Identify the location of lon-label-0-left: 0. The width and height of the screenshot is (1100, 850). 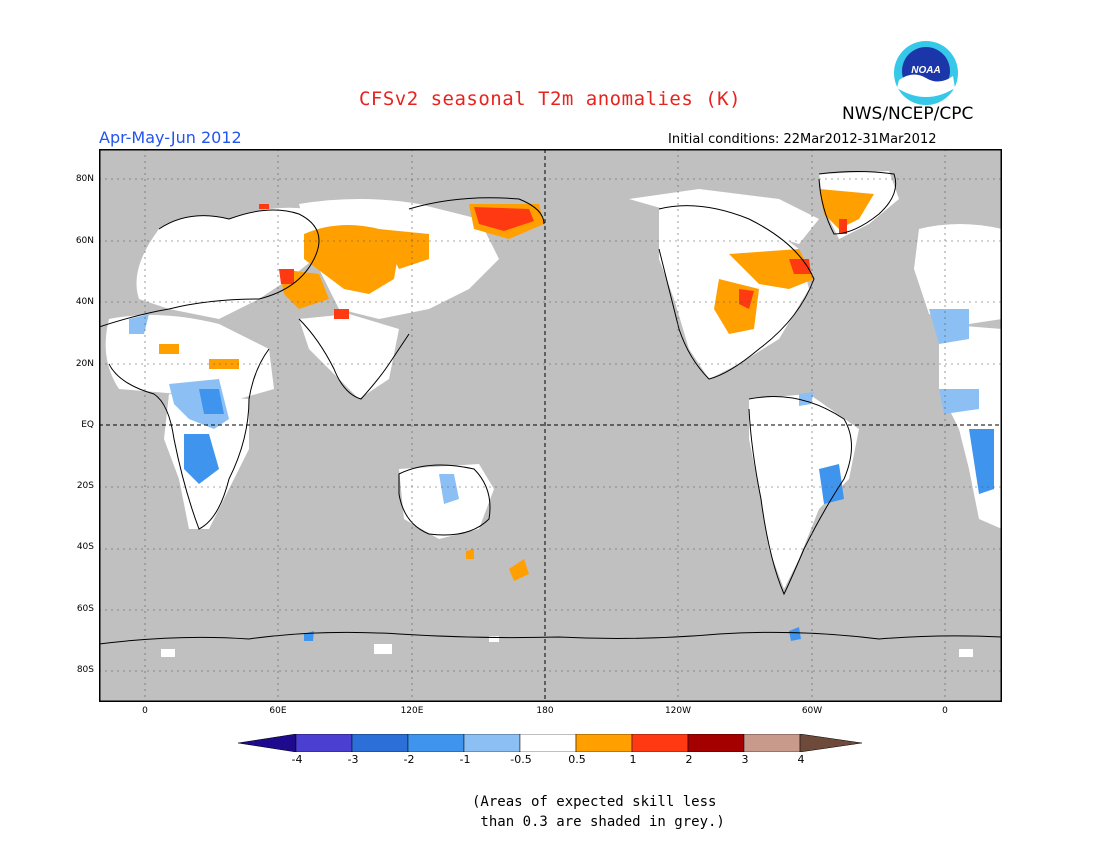
(145, 711).